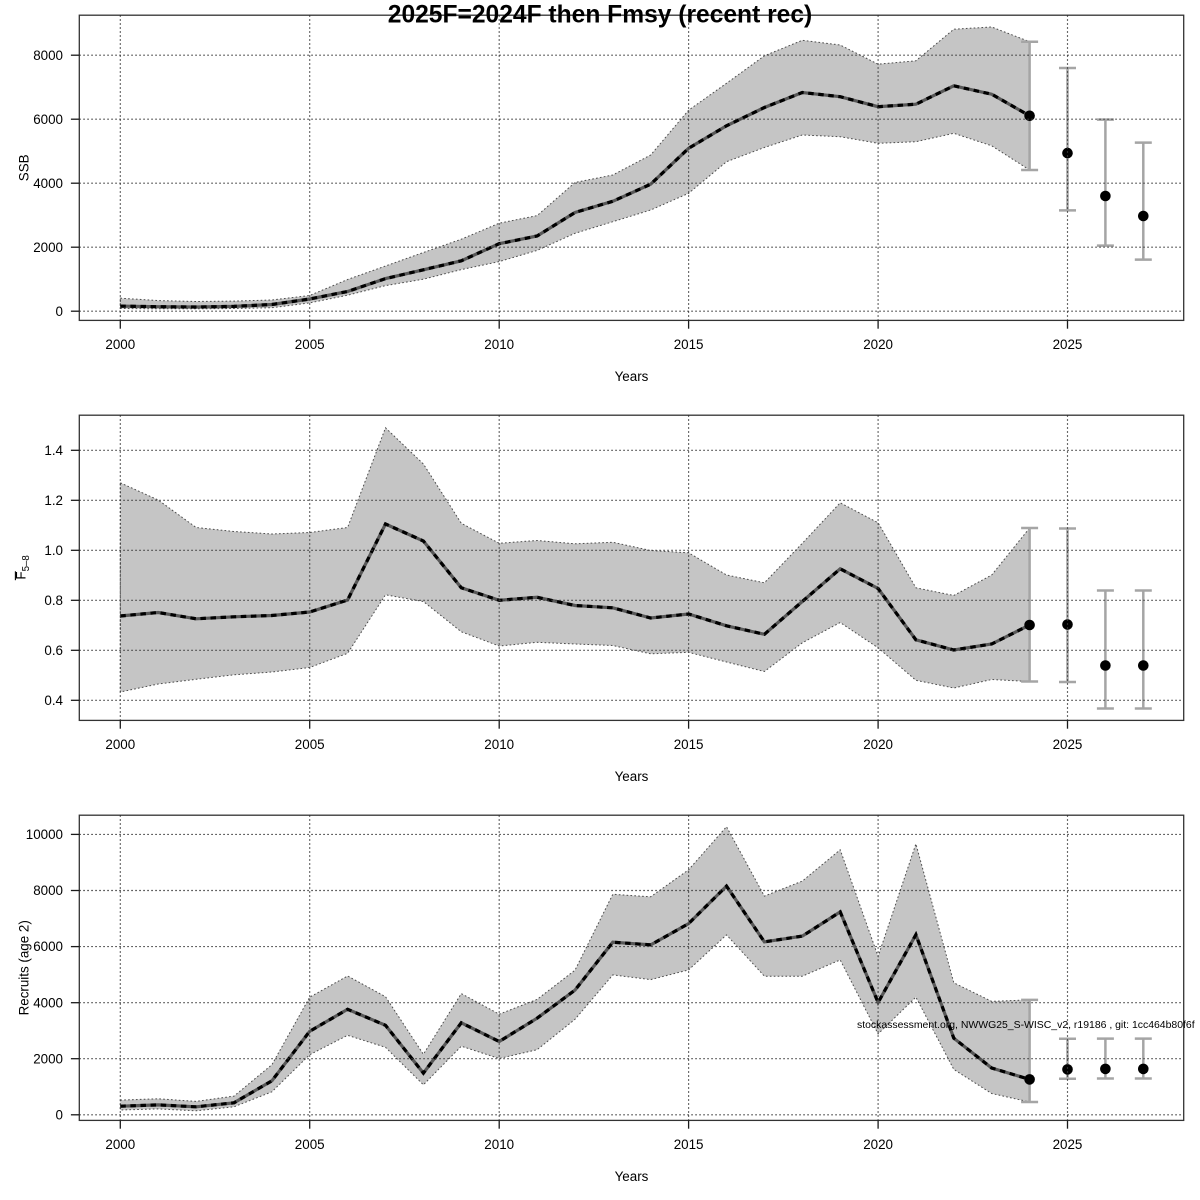 This screenshot has height=1200, width=1200. What do you see at coordinates (53, 600) in the screenshot?
I see `svg-text: 0.8` at bounding box center [53, 600].